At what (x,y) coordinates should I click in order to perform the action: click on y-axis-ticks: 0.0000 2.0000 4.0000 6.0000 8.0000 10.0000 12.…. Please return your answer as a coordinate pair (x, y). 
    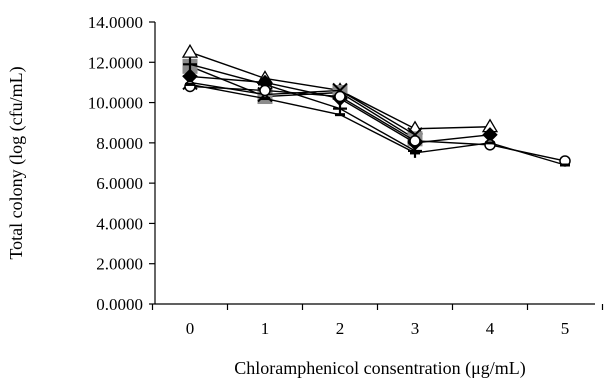
    Looking at the image, I should click on (121, 163).